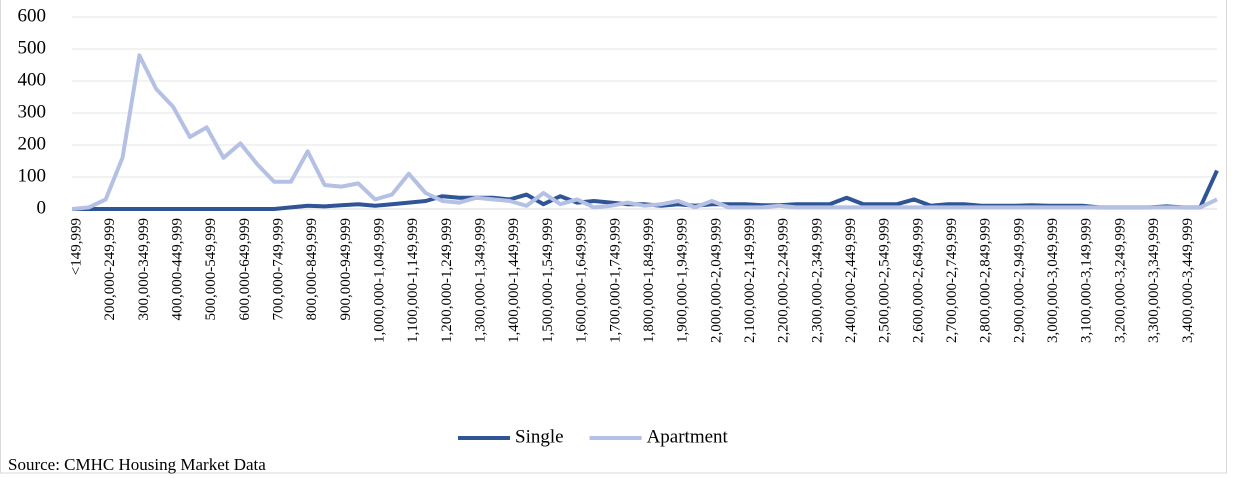 The width and height of the screenshot is (1235, 478). Describe the element at coordinates (1019, 280) in the screenshot. I see `x-tick-label: 2,900,000-2,949,999` at that location.